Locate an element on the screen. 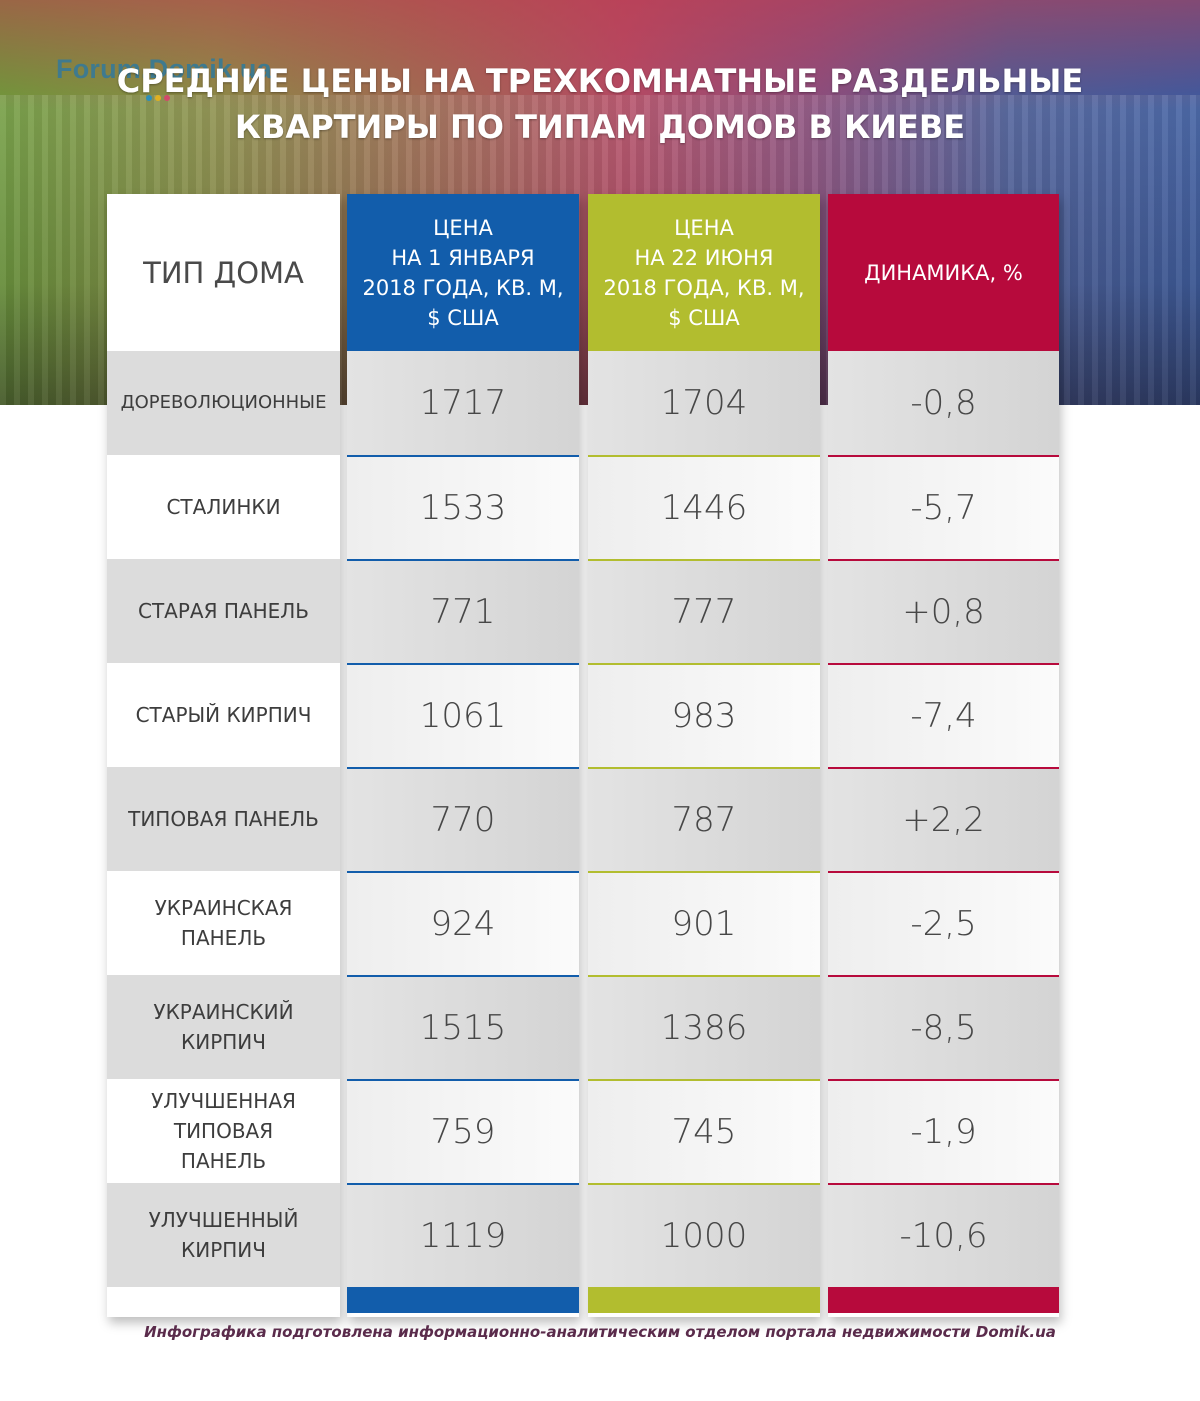 The image size is (1200, 1401). sky-gradient is located at coordinates (600, 55).